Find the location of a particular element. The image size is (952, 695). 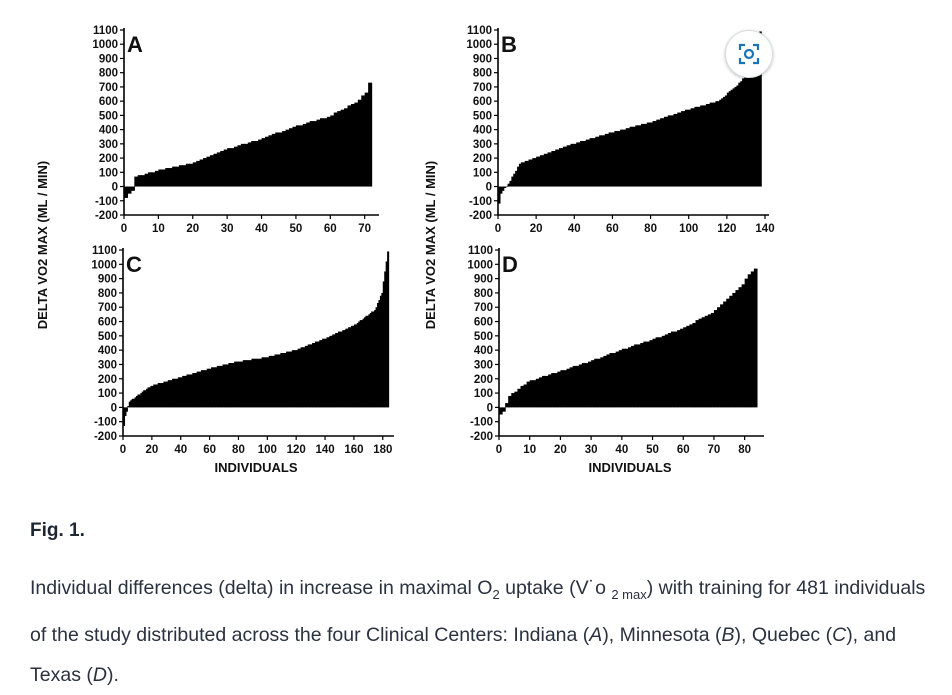

x-tick-label: 50 is located at coordinates (652, 450).